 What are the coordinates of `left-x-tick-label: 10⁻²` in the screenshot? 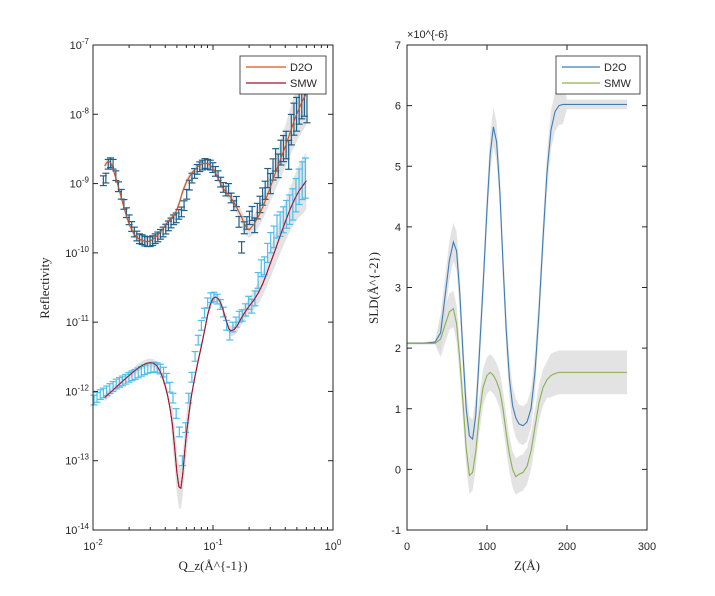 It's located at (93, 545).